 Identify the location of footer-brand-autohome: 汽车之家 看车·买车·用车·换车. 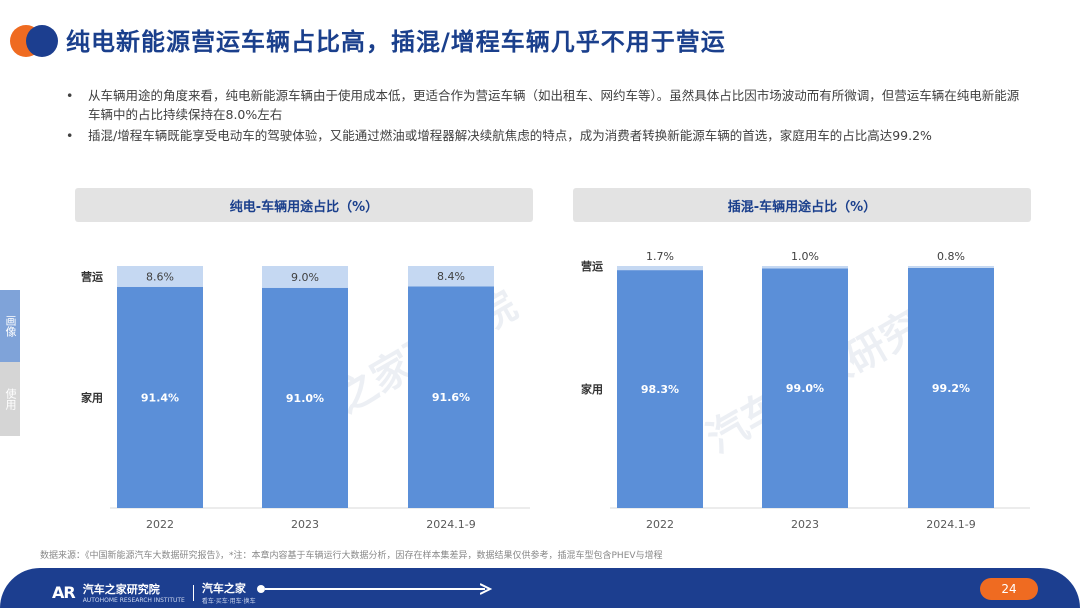
(229, 592).